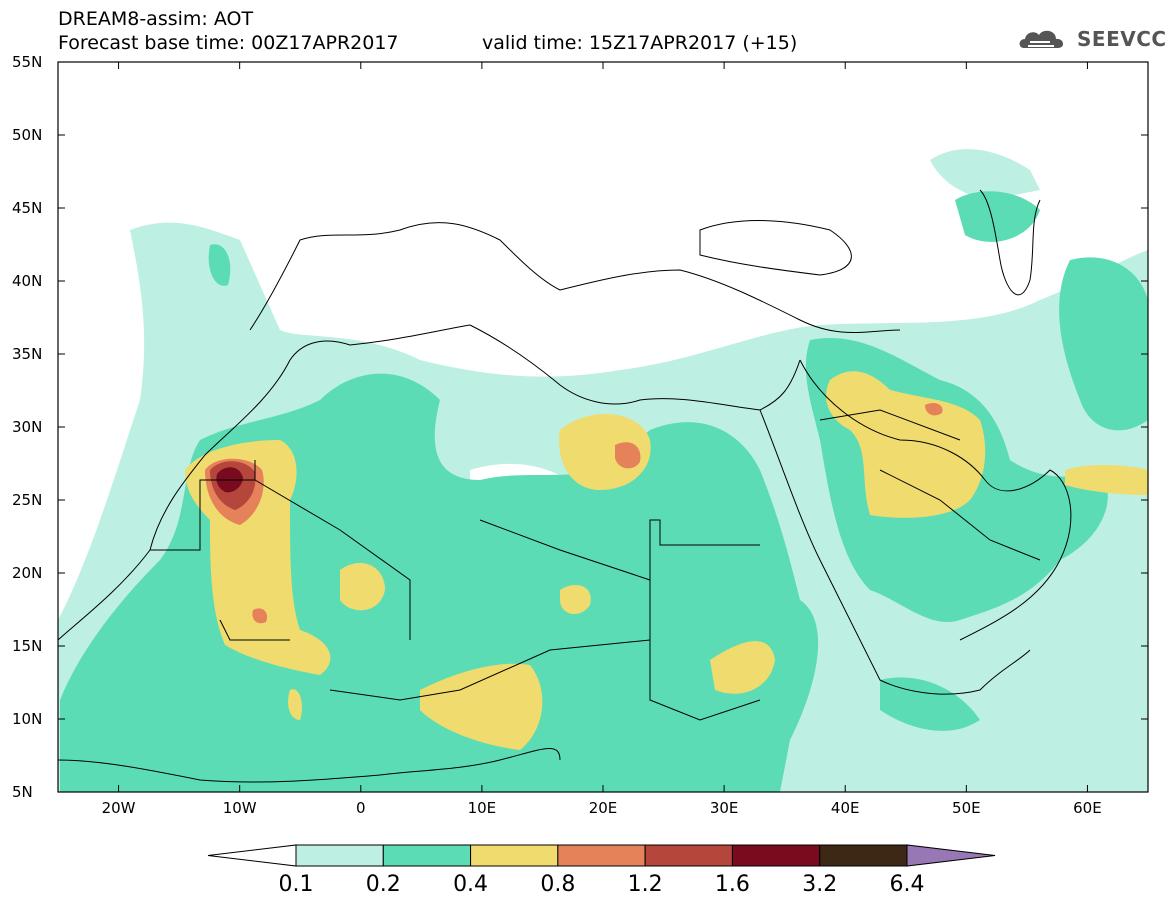 Image resolution: width=1165 pixels, height=905 pixels. I want to click on cloud-logo-icon, so click(1041, 39).